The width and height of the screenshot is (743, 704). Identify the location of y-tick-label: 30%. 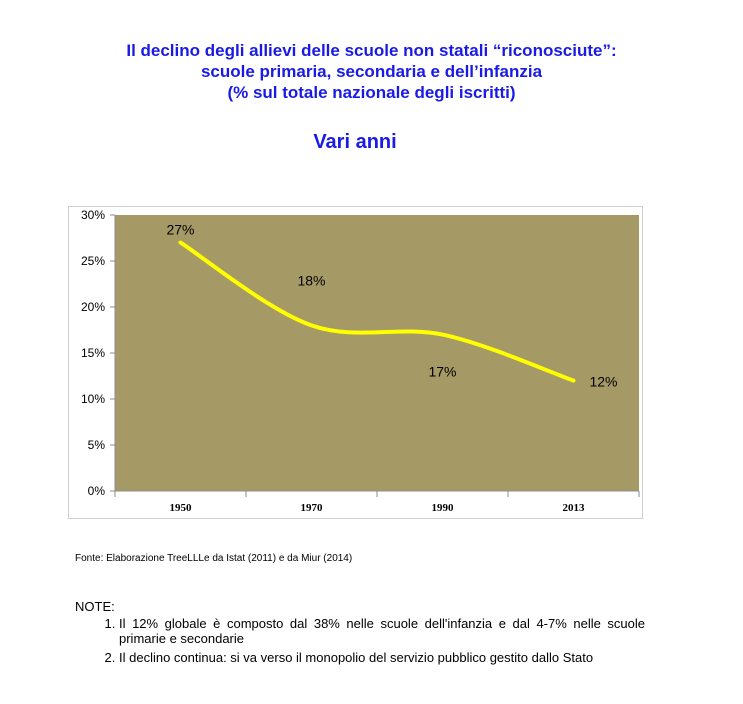
(93, 215).